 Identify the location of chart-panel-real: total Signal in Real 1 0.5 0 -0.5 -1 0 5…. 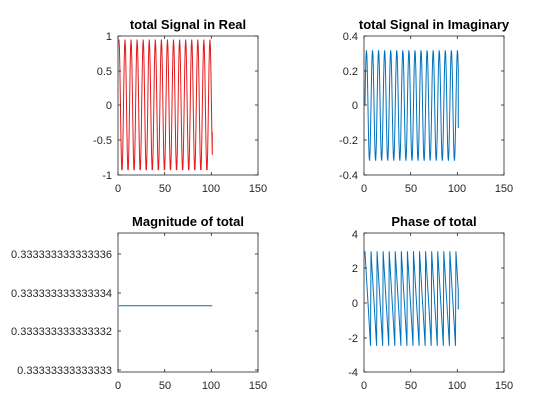
(180, 106).